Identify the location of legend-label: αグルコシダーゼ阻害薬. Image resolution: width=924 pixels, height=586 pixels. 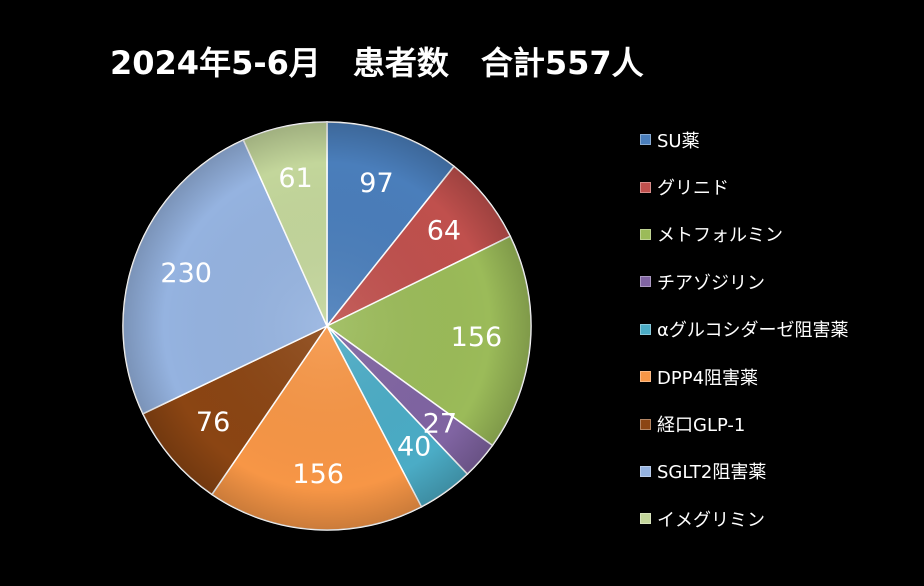
(753, 331).